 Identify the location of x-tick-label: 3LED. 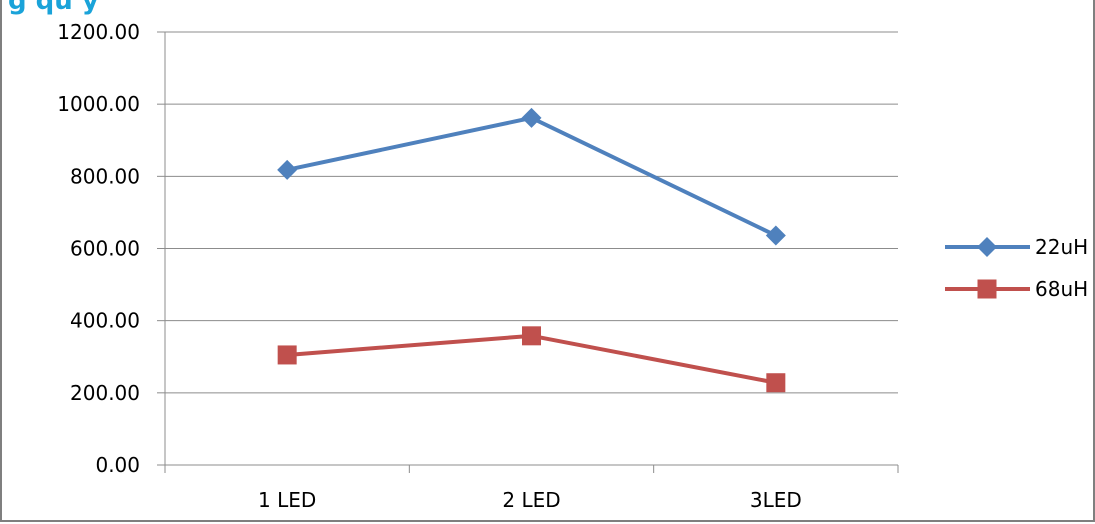
(776, 500).